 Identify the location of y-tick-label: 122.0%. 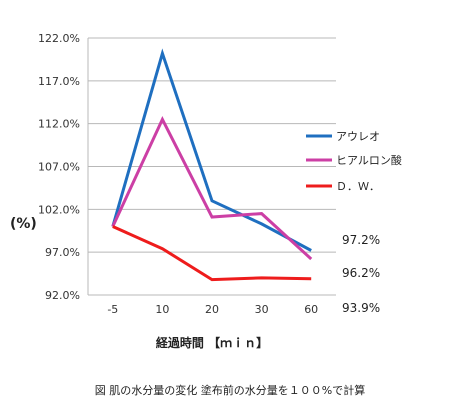
(59, 38).